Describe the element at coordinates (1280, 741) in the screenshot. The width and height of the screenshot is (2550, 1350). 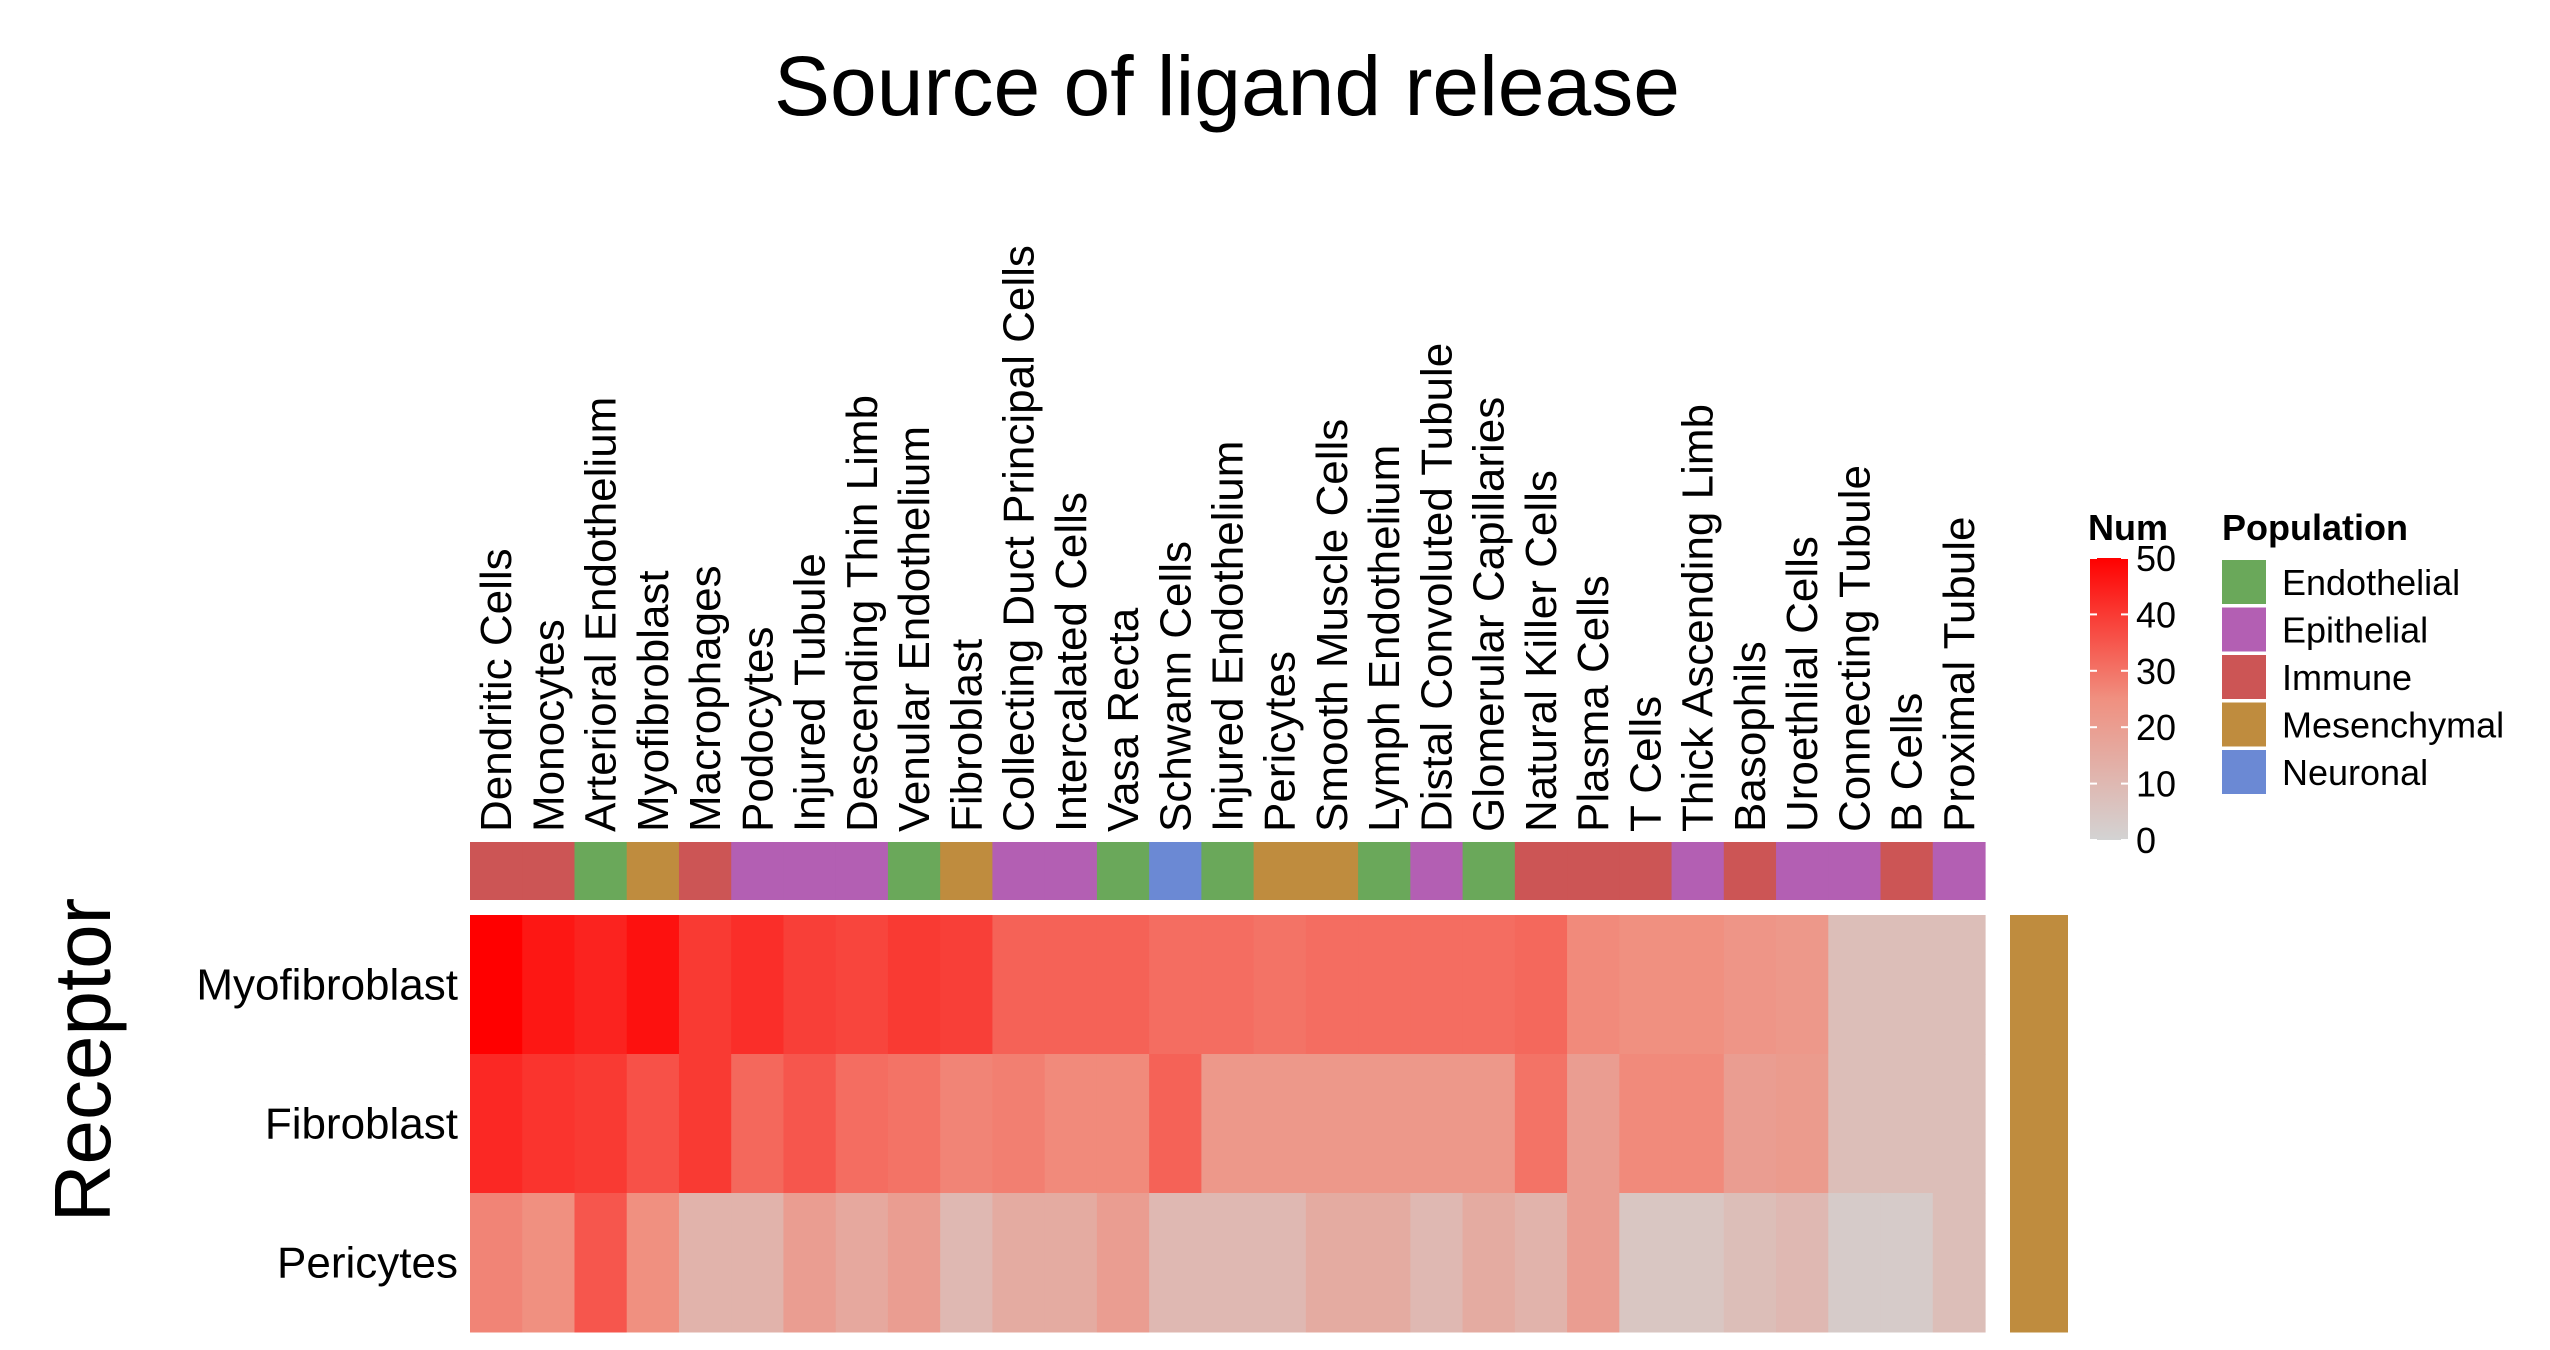
I see `column-label: Pericytes` at that location.